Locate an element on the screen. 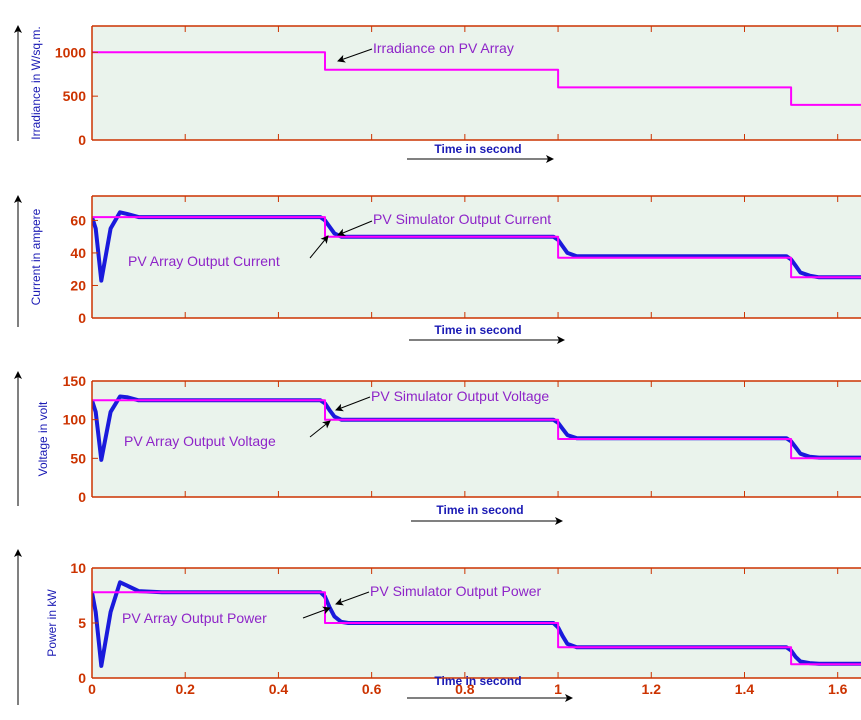 The image size is (861, 720). x-tick-label: 1.4 is located at coordinates (745, 689).